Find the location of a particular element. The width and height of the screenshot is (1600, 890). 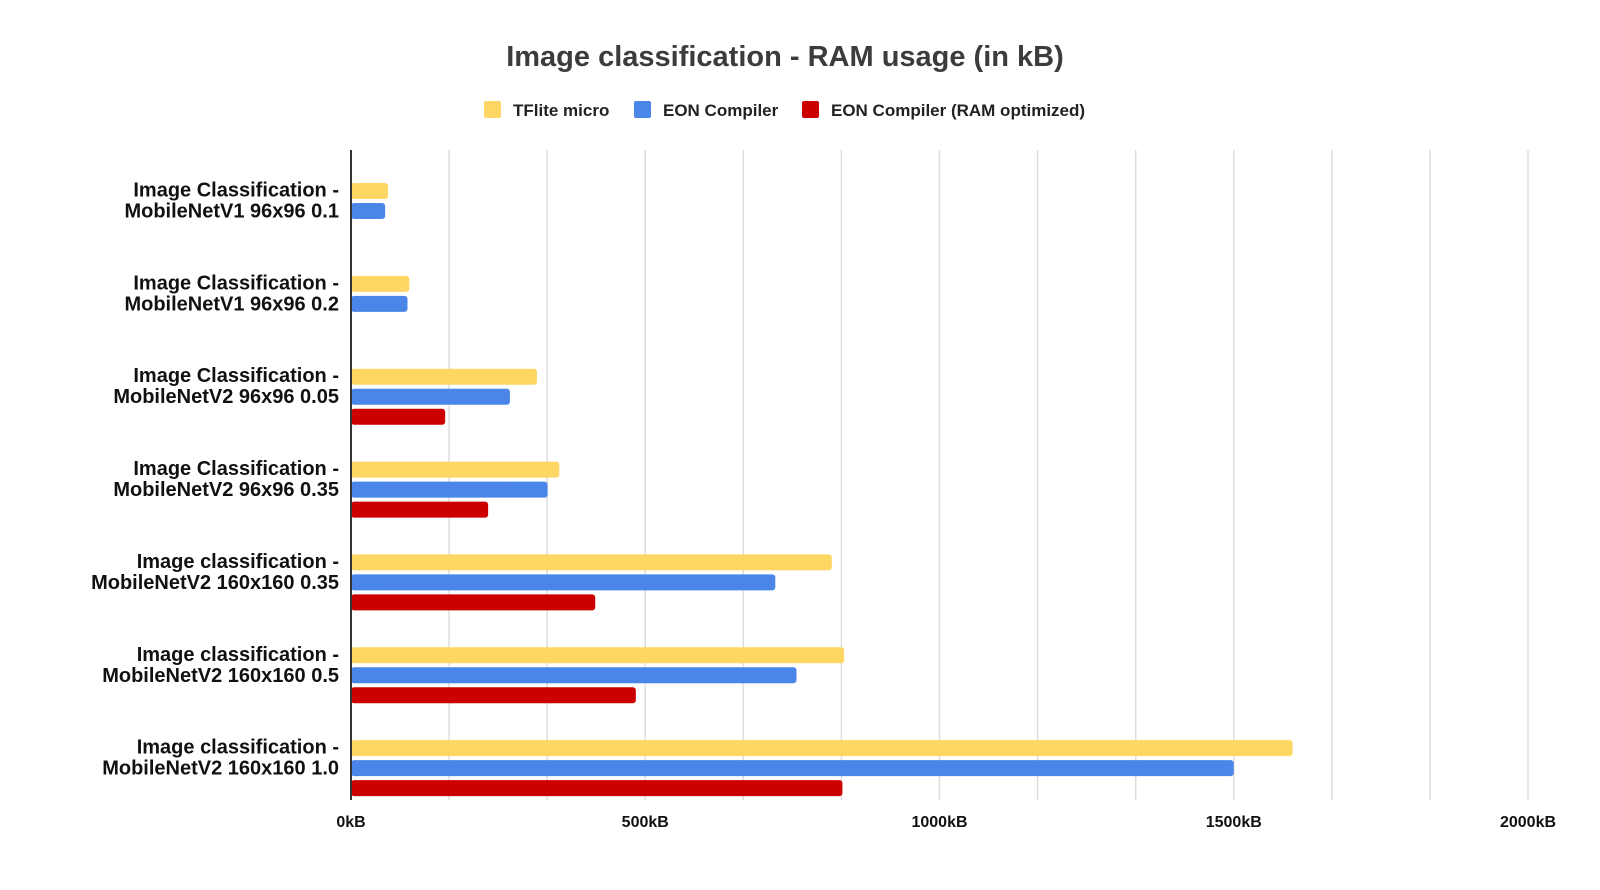

category-label: MobileNetV1 96x96 0.2 is located at coordinates (231, 304).